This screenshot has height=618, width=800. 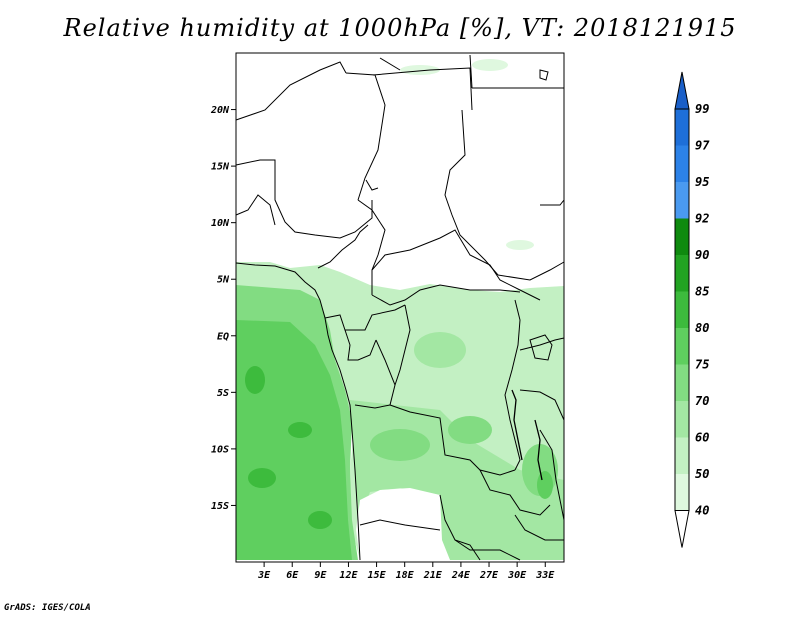 What do you see at coordinates (348, 575) in the screenshot?
I see `lon-tick-label: 12E` at bounding box center [348, 575].